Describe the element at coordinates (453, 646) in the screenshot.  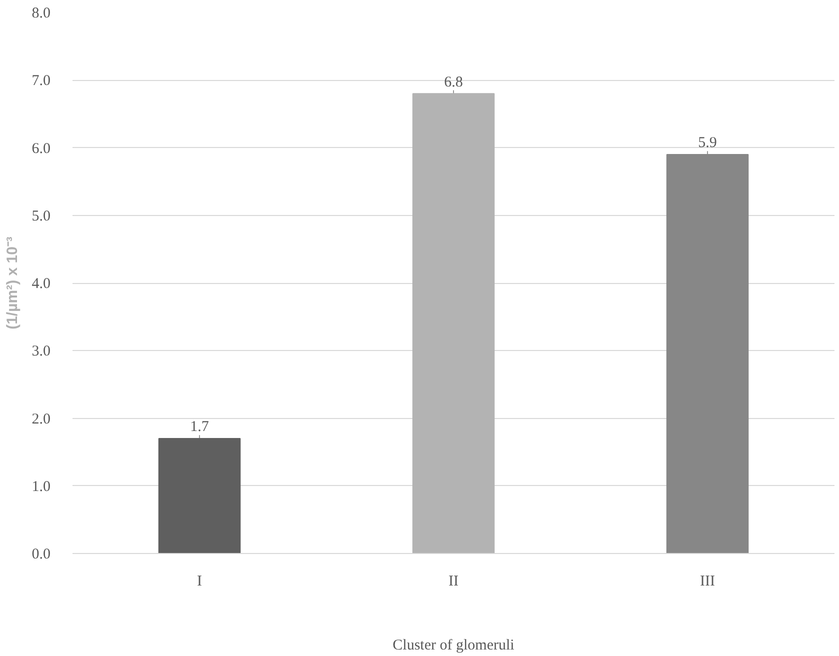
I see `x-axis-title: Cluster of glomeruli` at that location.